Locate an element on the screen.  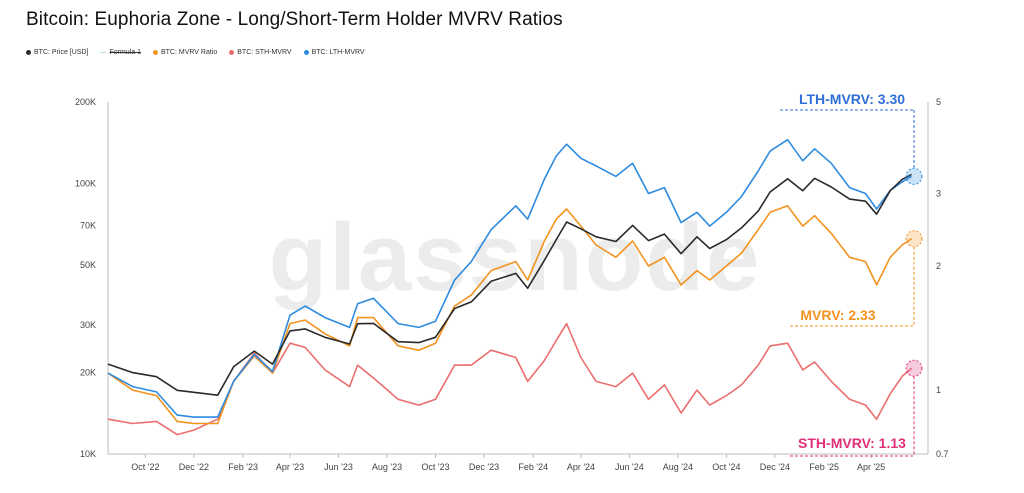
legend-label: BTC: LTH-MVRV is located at coordinates (338, 52).